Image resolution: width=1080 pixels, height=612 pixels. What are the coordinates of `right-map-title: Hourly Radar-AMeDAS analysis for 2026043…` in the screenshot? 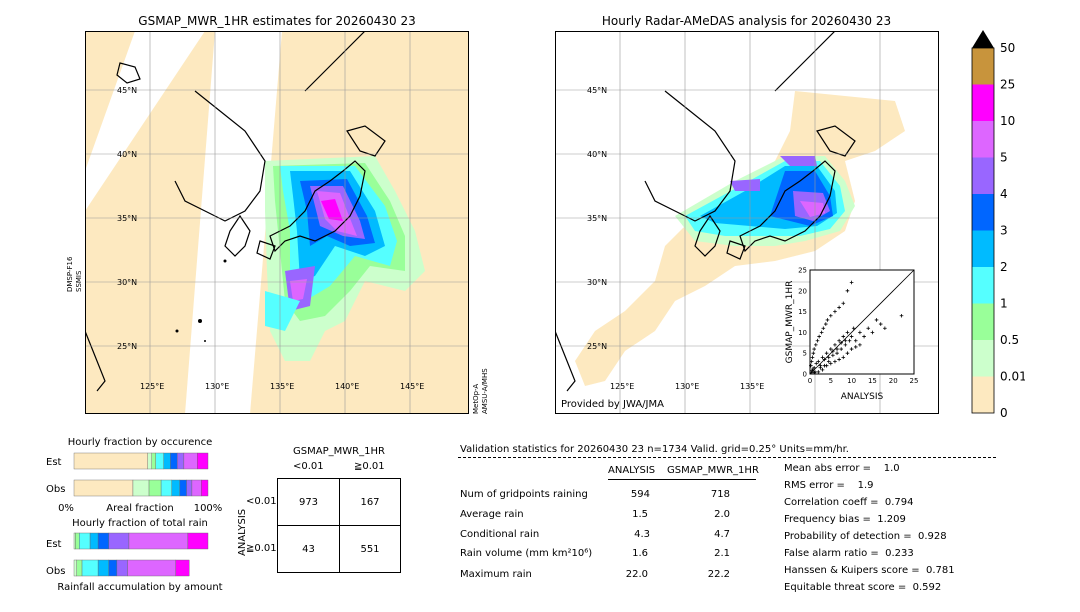 It's located at (746, 21).